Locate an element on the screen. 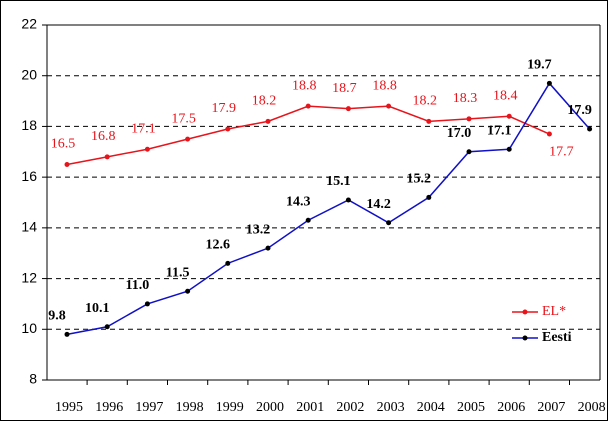  x-tick-label: 2000 is located at coordinates (270, 407).